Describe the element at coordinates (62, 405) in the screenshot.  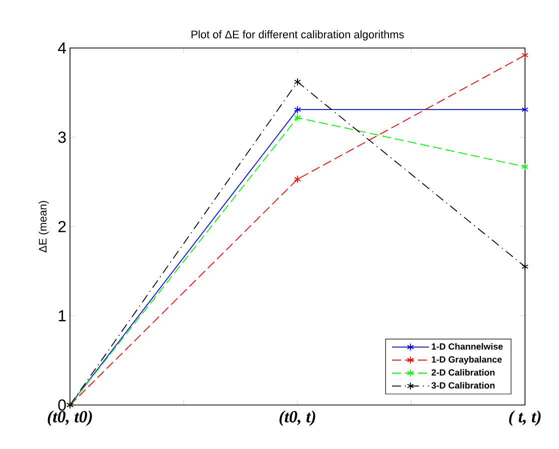
I see `y-tick-label: 0` at that location.